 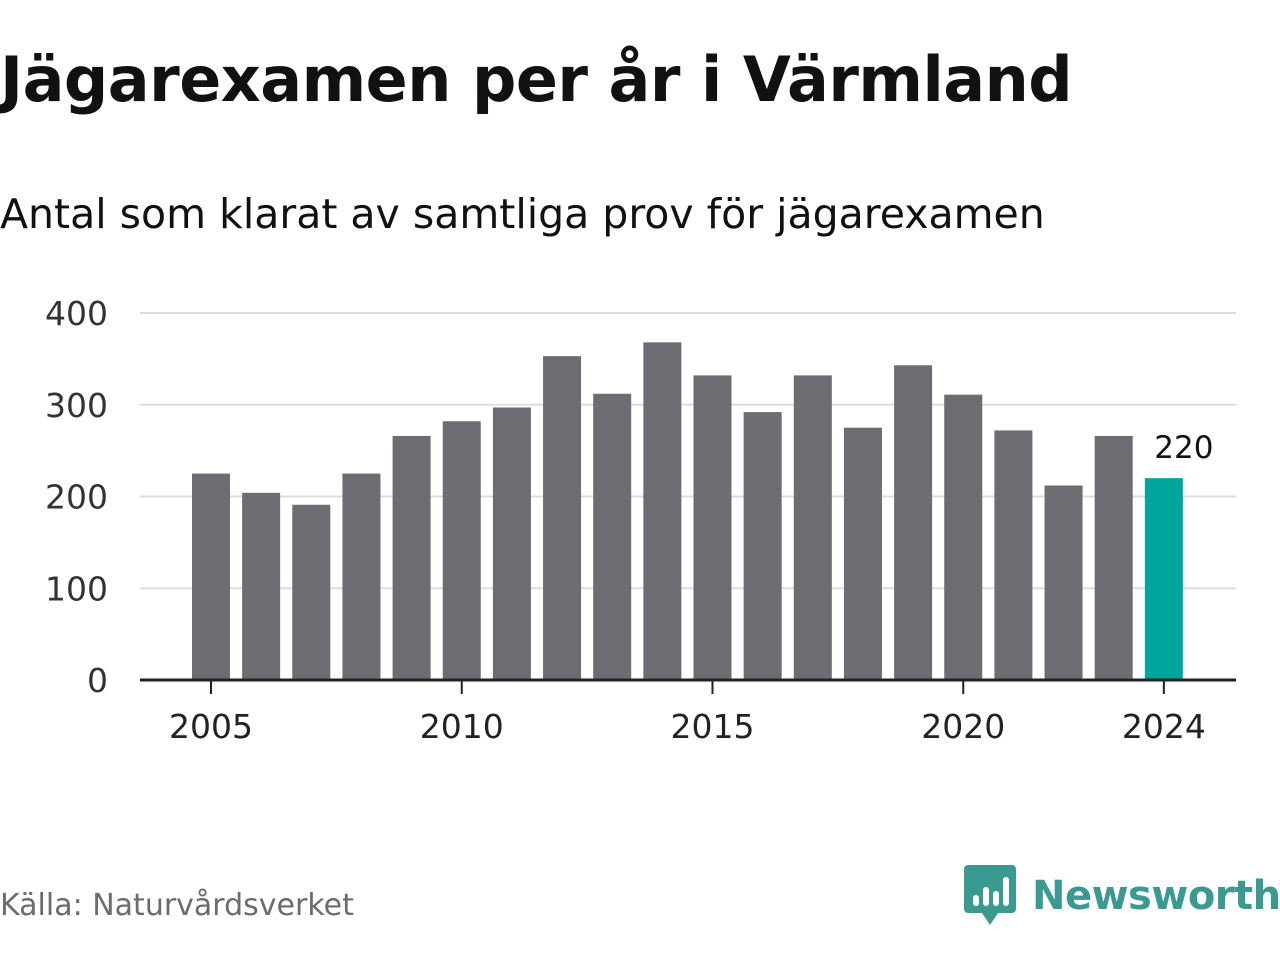 What do you see at coordinates (713, 726) in the screenshot?
I see `x-tick-label: 2015` at bounding box center [713, 726].